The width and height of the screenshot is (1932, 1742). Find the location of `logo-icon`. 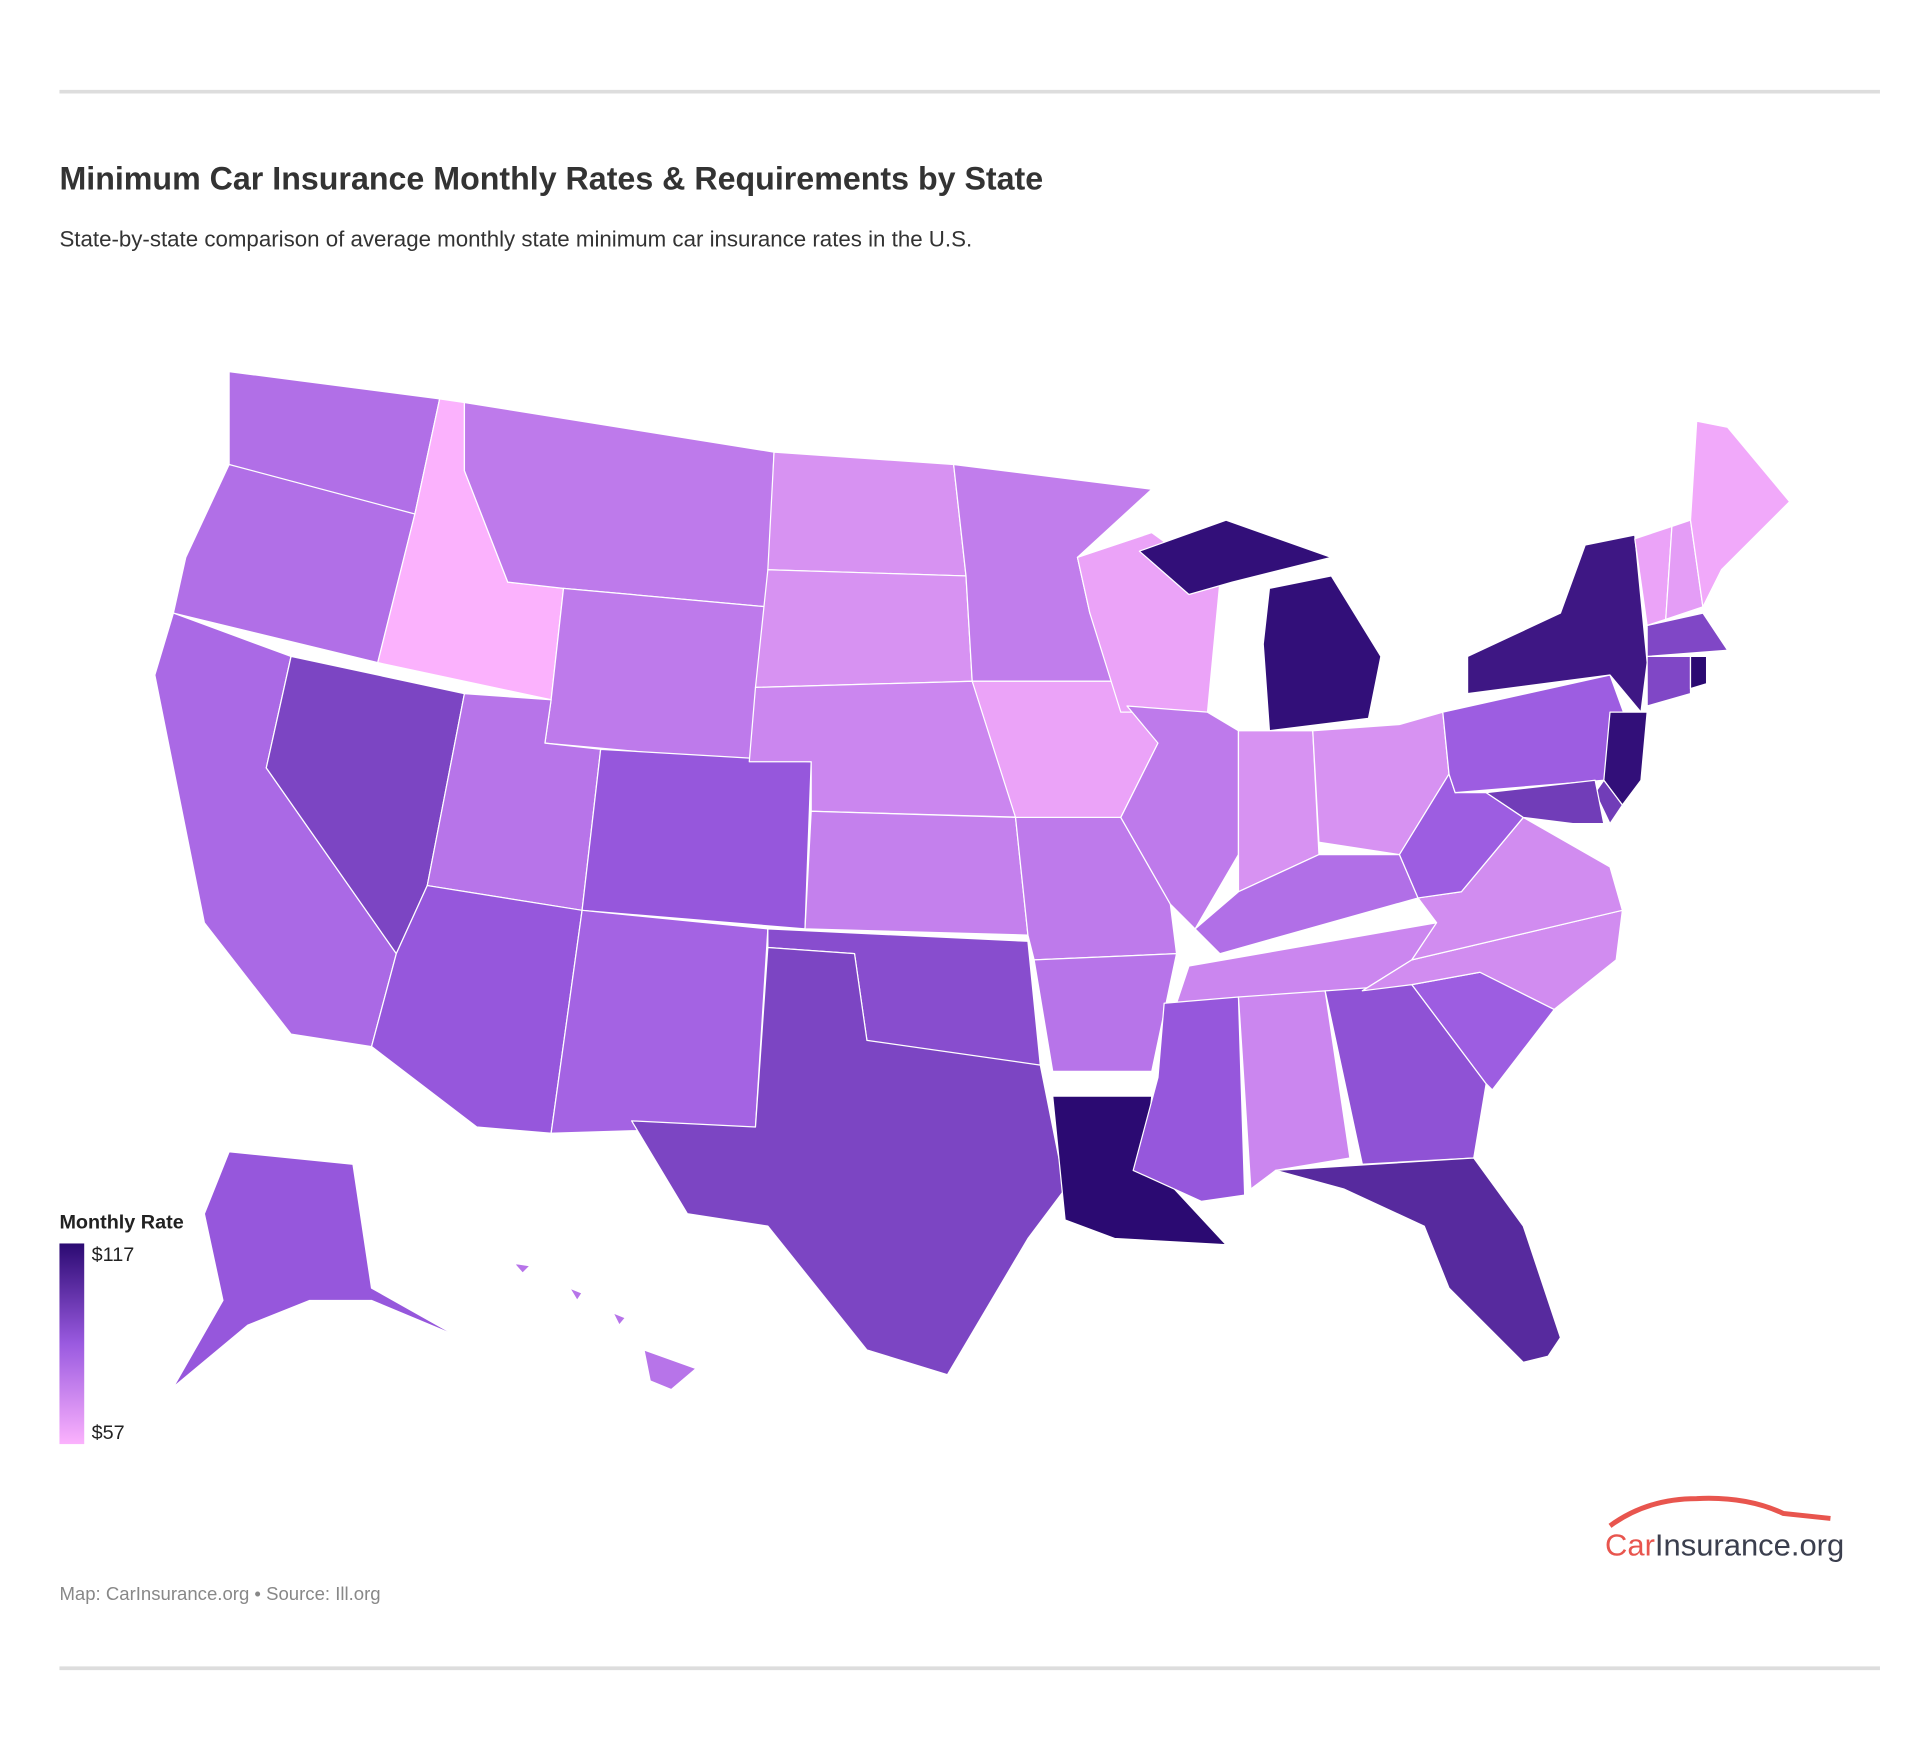

logo-icon is located at coordinates (1719, 1511).